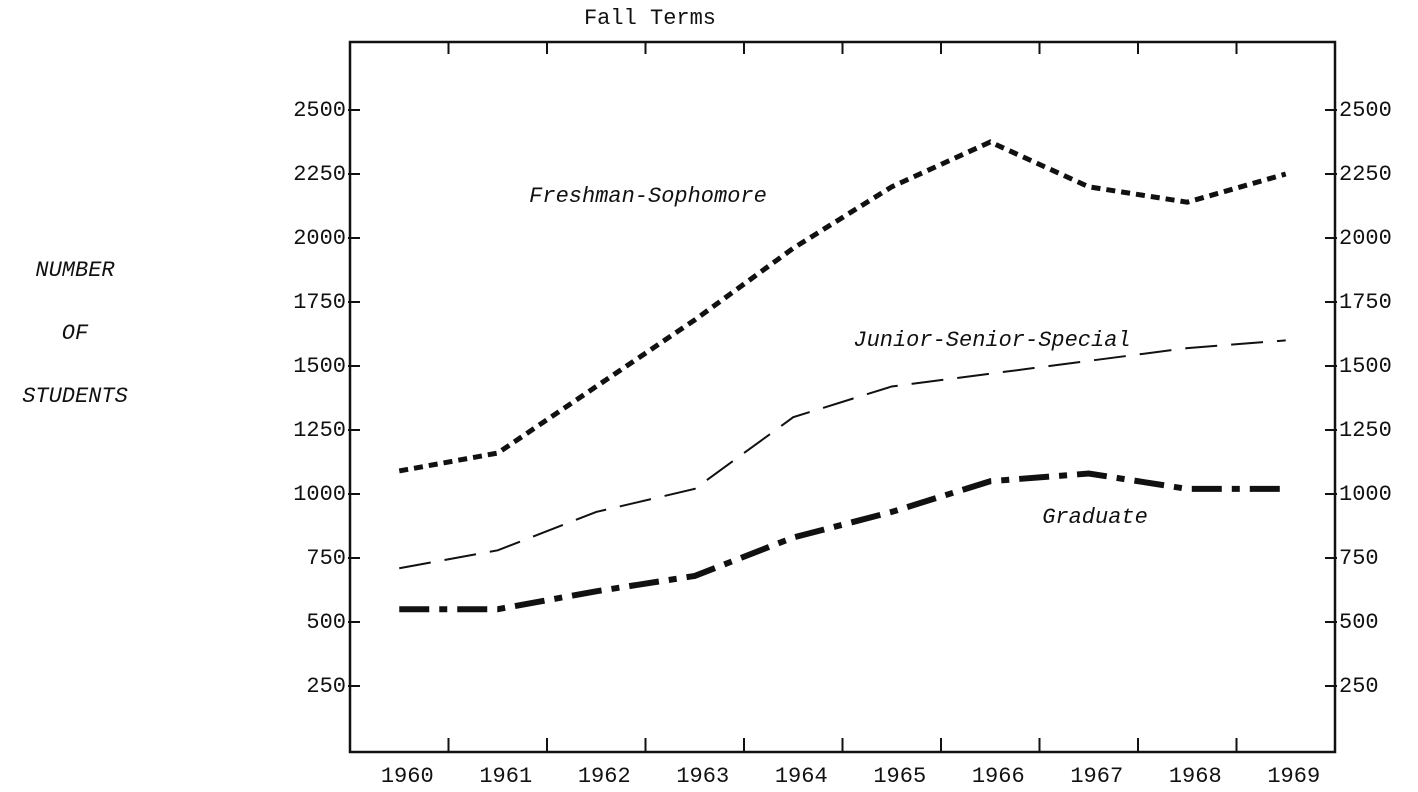 The width and height of the screenshot is (1418, 792). What do you see at coordinates (1365, 494) in the screenshot?
I see `y2-tick-label: 1000` at bounding box center [1365, 494].